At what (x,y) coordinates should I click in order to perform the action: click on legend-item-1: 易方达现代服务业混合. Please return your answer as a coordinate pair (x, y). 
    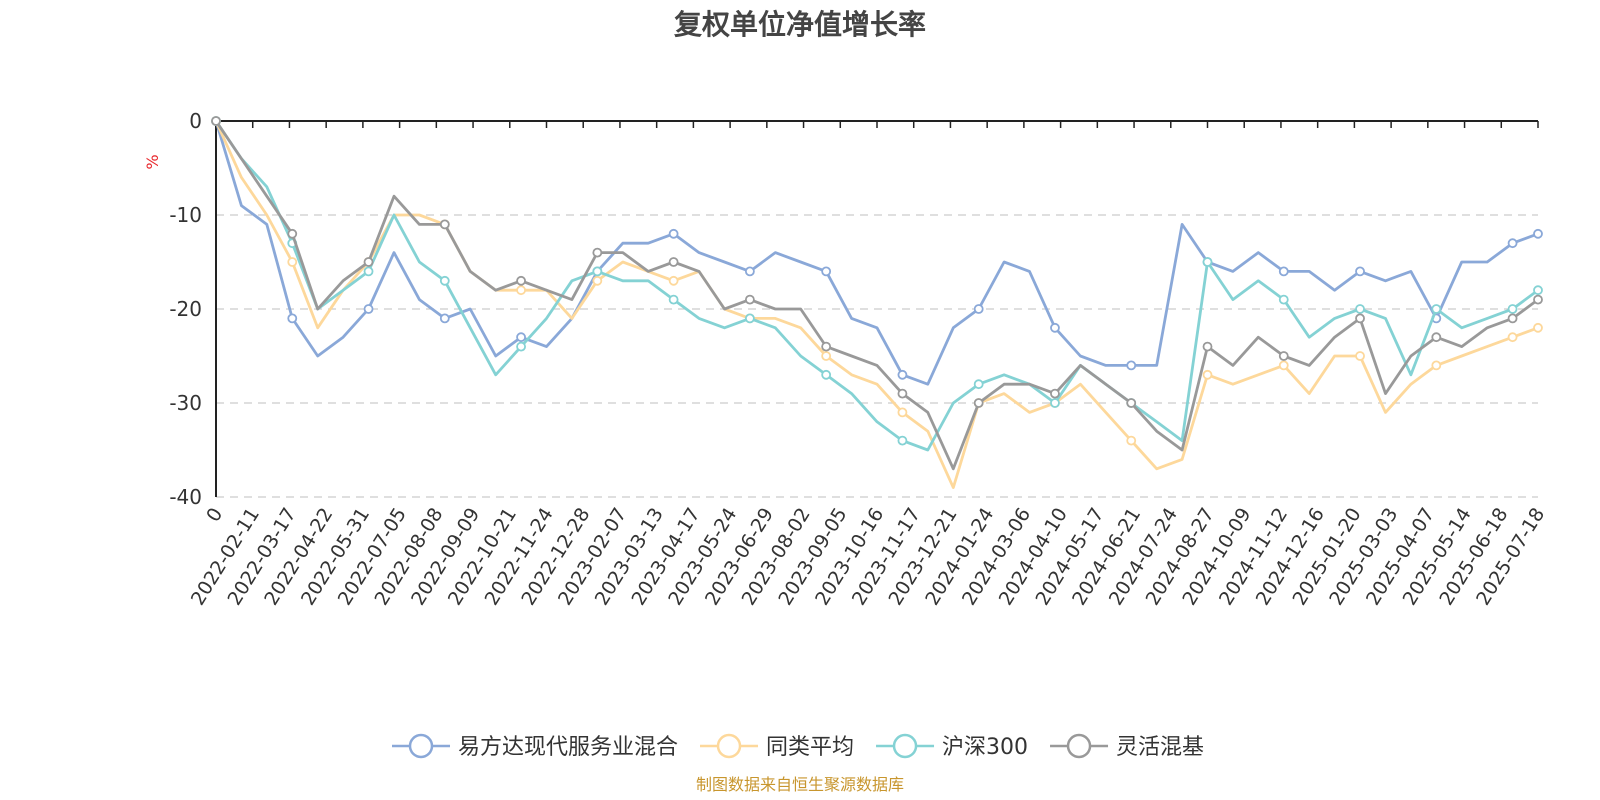
    Looking at the image, I should click on (535, 746).